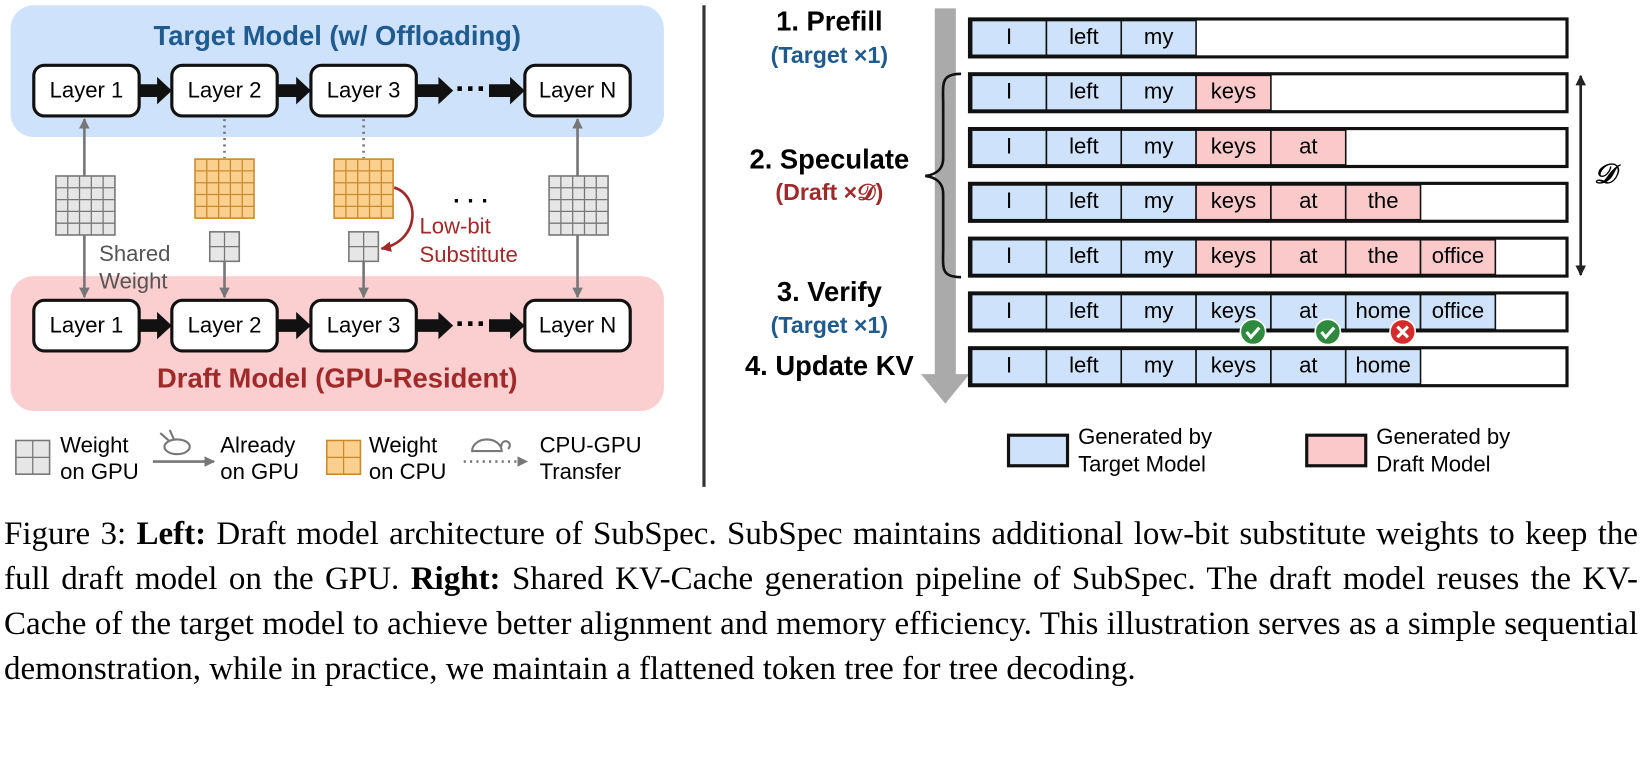  Describe the element at coordinates (468, 254) in the screenshot. I see `low-bit-label: Substitute` at that location.